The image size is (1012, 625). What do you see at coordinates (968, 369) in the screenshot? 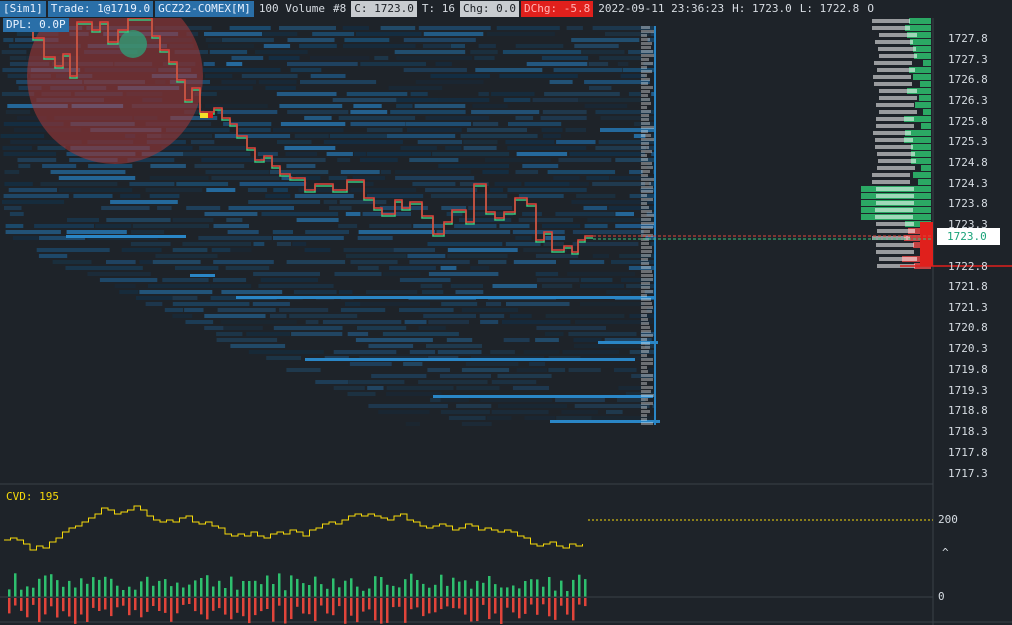
I see `price-axis-label: 1719.8` at bounding box center [968, 369].